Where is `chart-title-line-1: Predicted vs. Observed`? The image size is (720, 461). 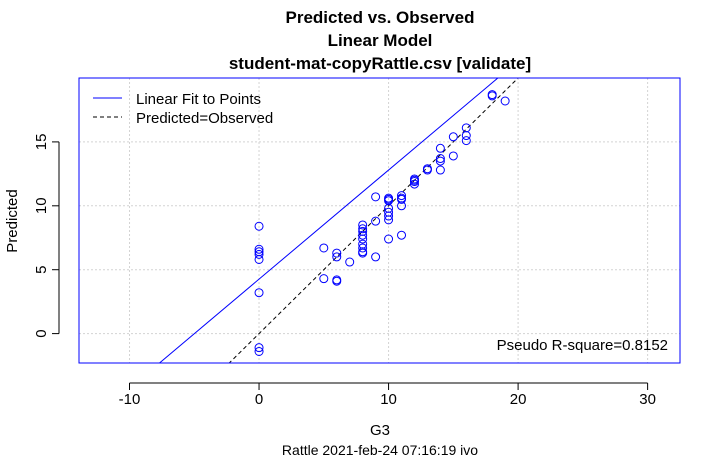 chart-title-line-1: Predicted vs. Observed is located at coordinates (380, 17).